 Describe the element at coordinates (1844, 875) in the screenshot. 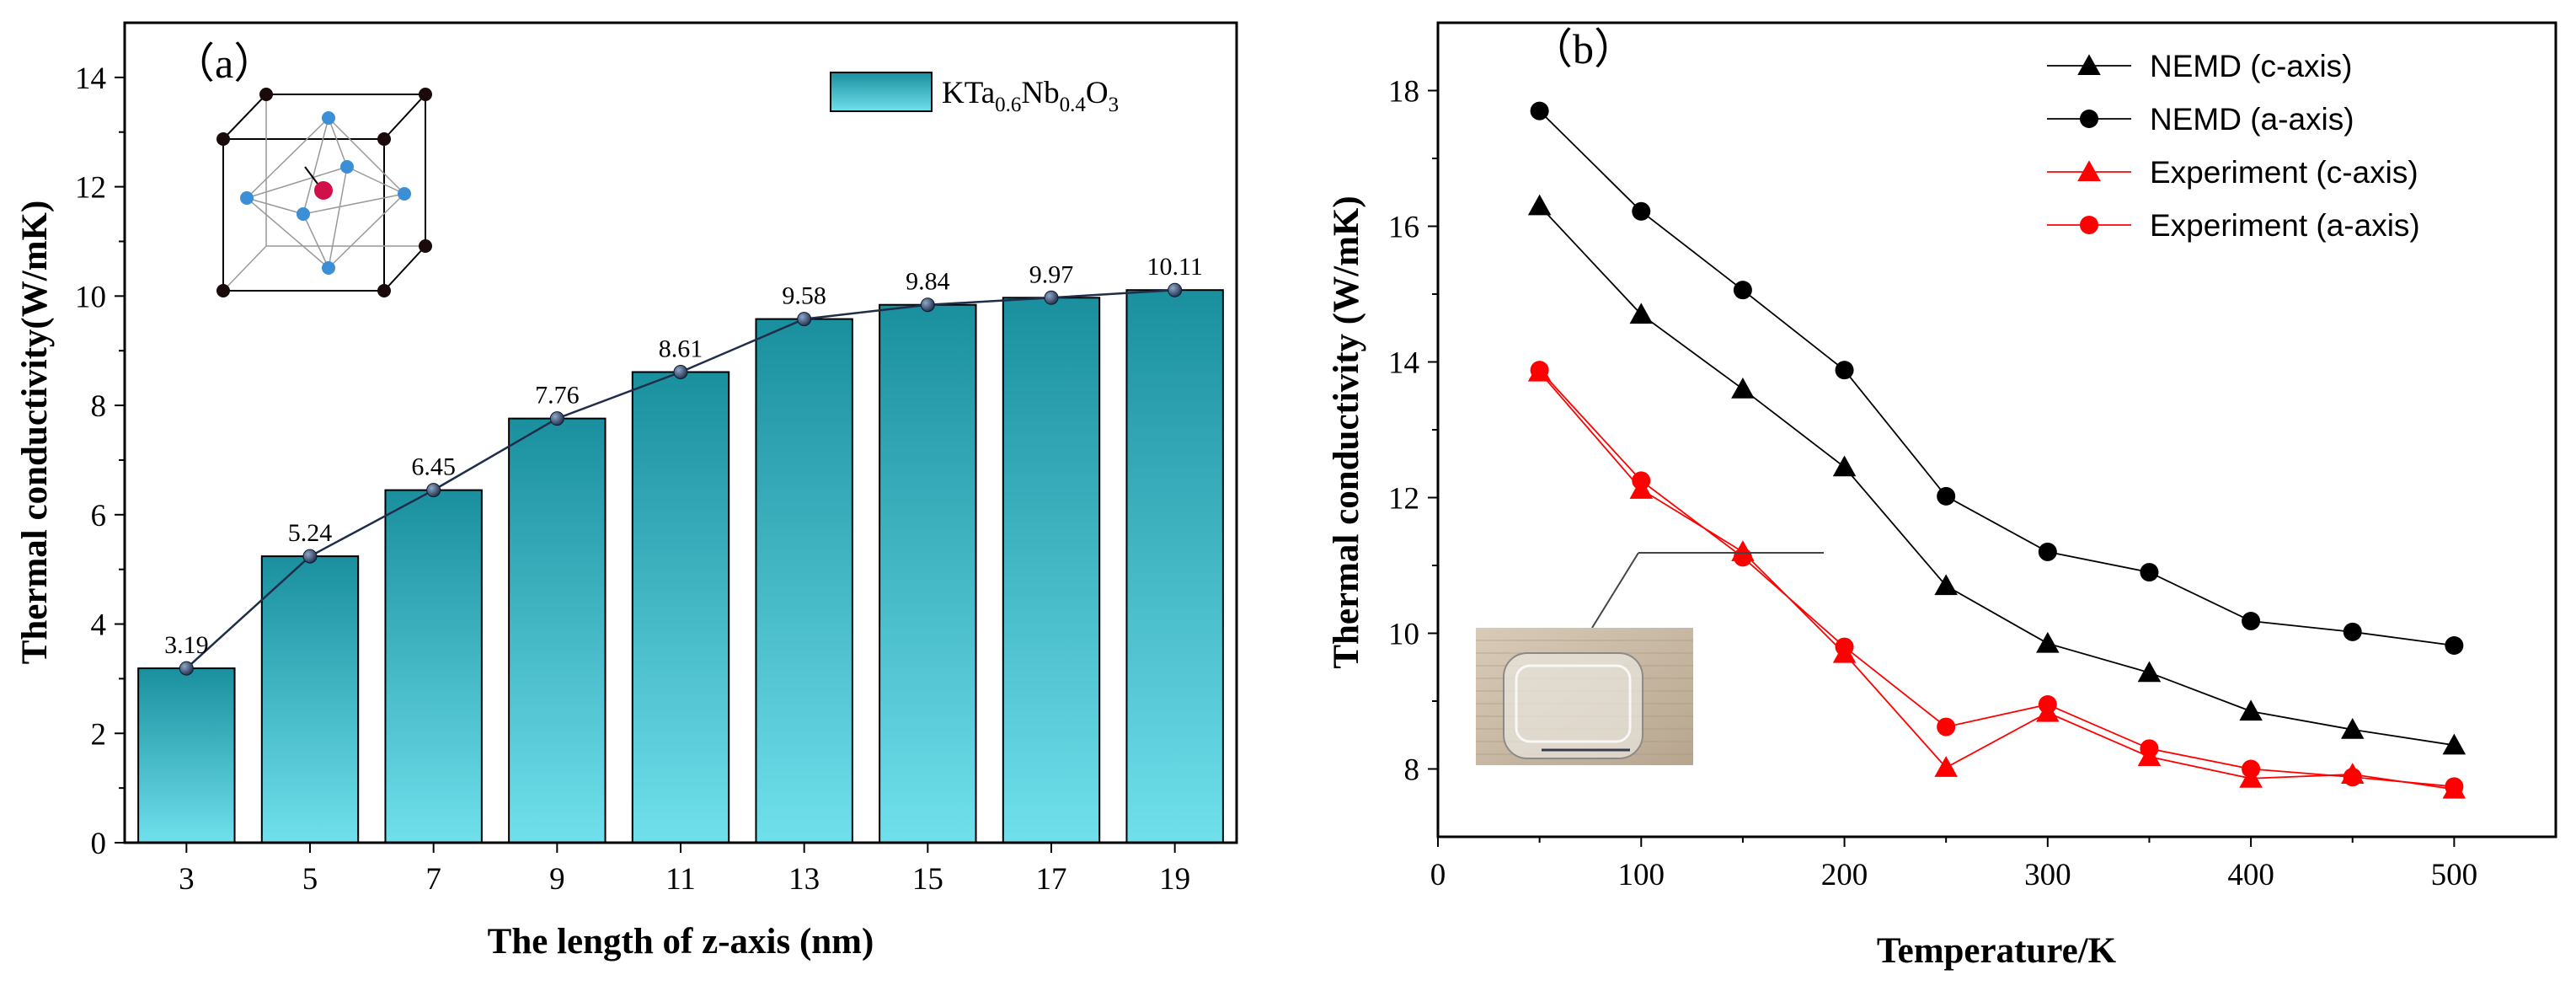

I see `x-tick-label-200: 200` at that location.